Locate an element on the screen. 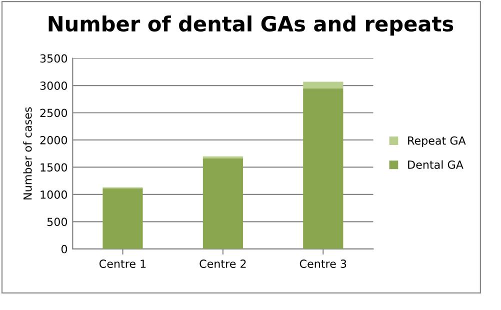  y-tick-label: 500 is located at coordinates (57, 222).